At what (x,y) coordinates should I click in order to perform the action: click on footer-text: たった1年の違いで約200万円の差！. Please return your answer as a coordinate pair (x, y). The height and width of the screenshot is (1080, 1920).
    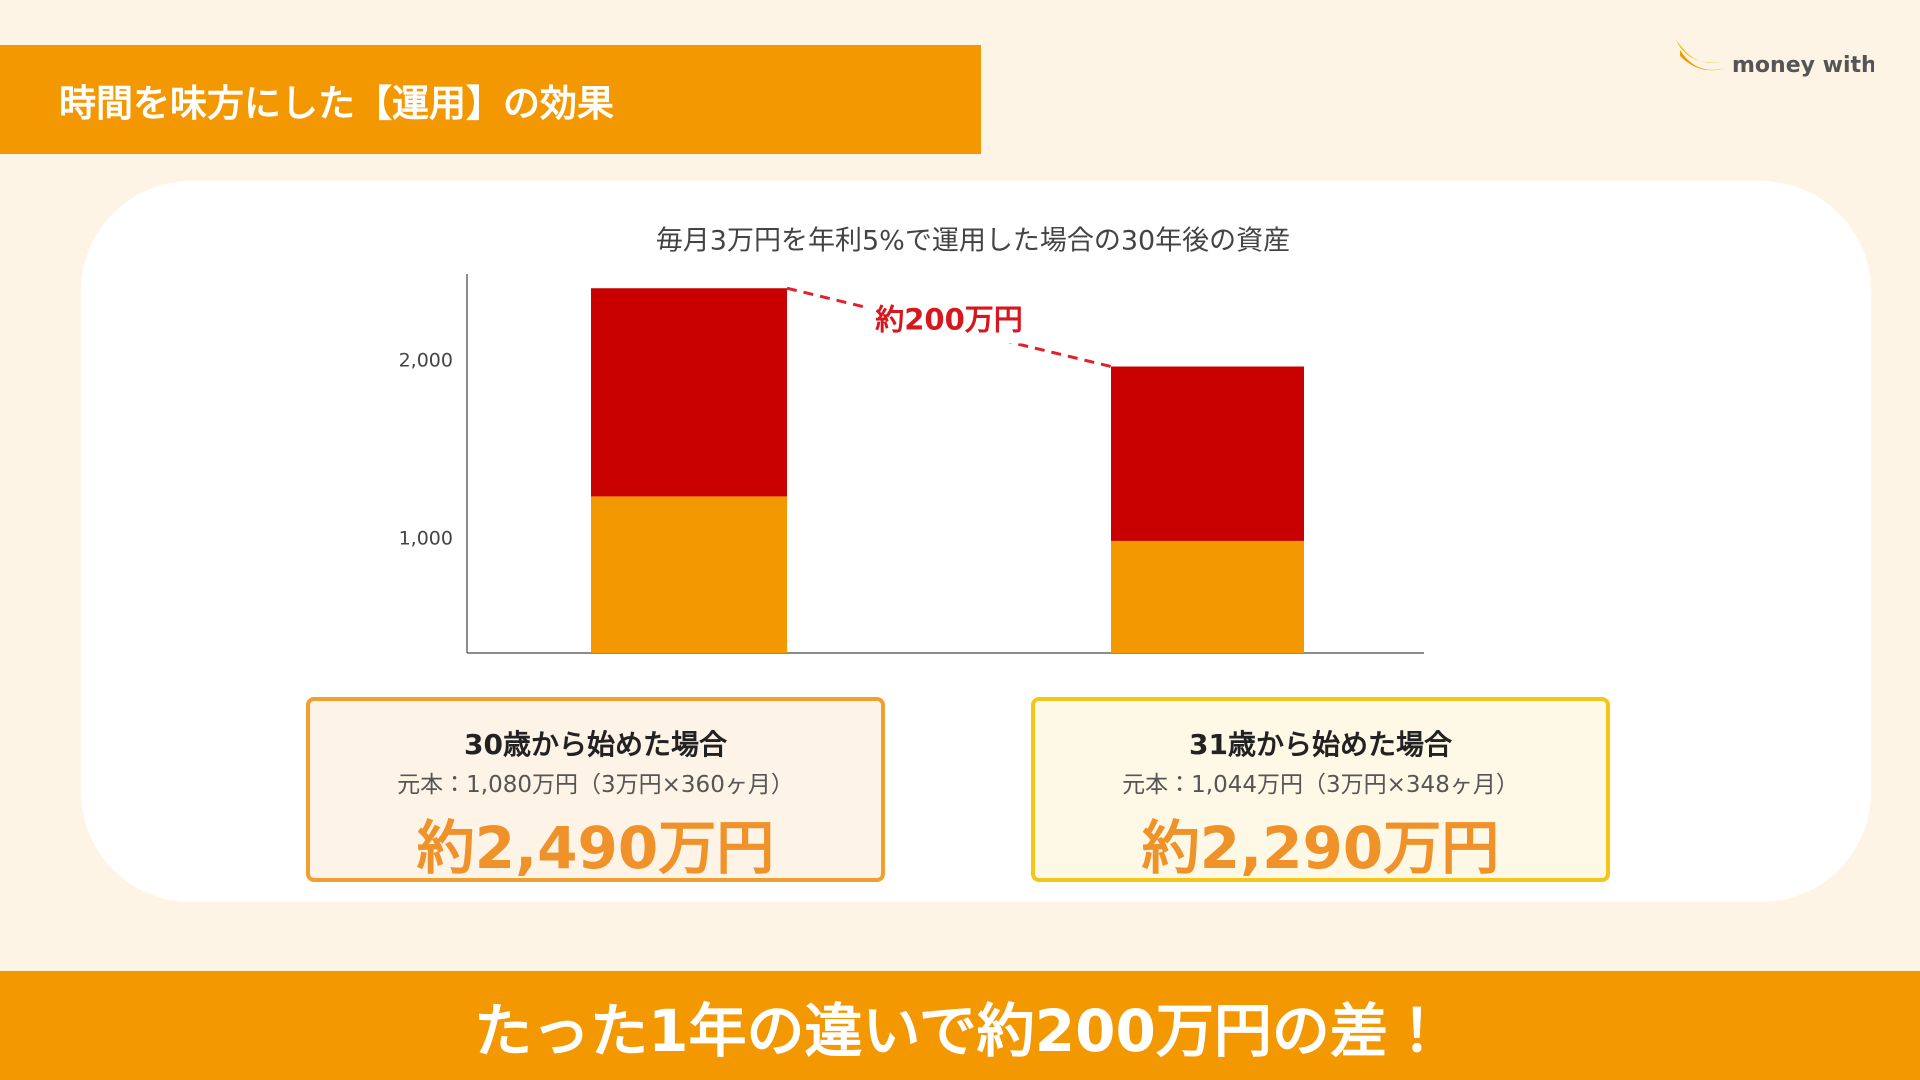
    Looking at the image, I should click on (960, 1030).